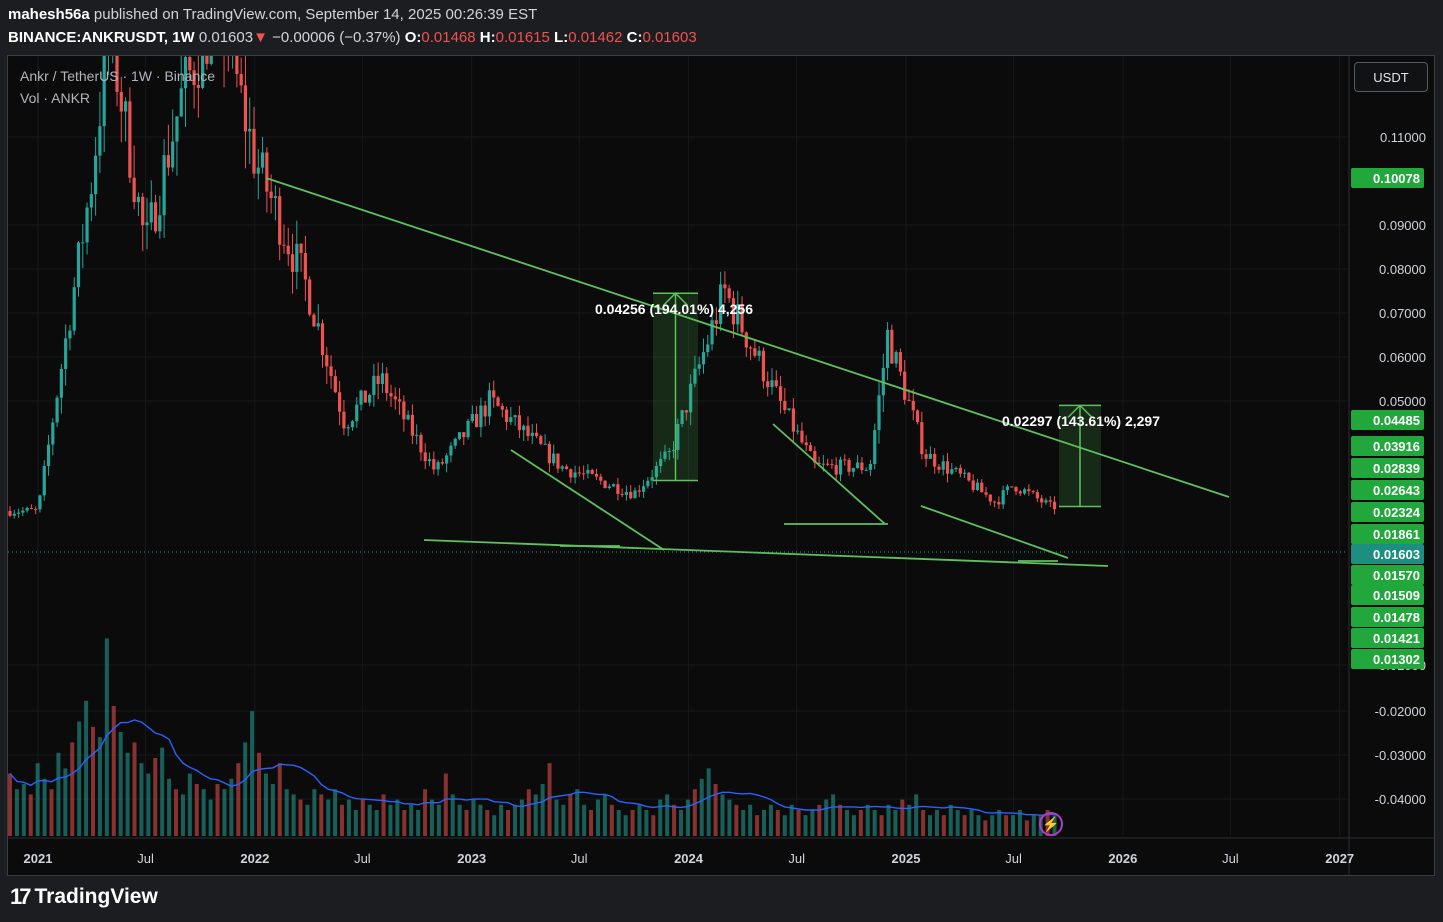 This screenshot has width=1443, height=922. Describe the element at coordinates (448, 37) in the screenshot. I see `open-value: 0.01468` at that location.